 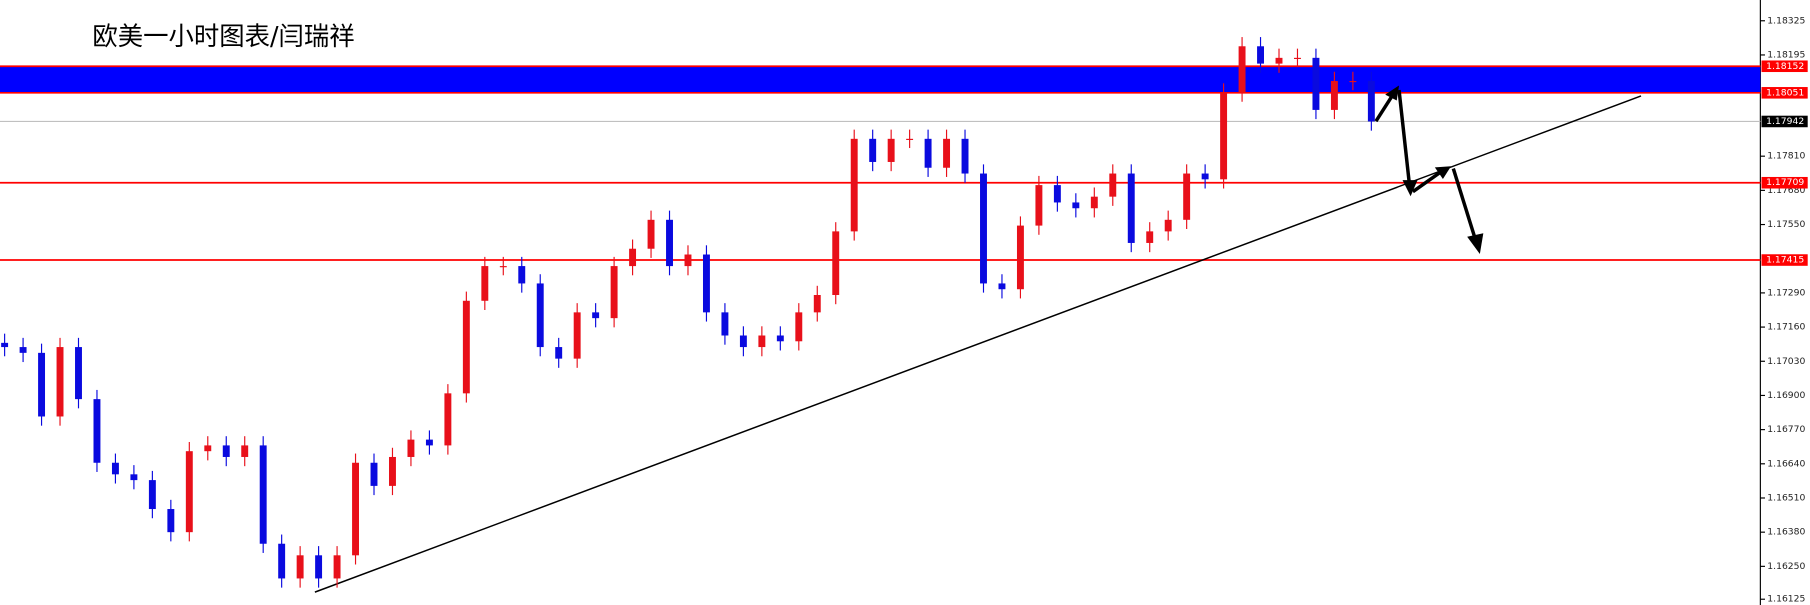 What do you see at coordinates (1785, 260) in the screenshot?
I see `price-label: 1.17415` at bounding box center [1785, 260].